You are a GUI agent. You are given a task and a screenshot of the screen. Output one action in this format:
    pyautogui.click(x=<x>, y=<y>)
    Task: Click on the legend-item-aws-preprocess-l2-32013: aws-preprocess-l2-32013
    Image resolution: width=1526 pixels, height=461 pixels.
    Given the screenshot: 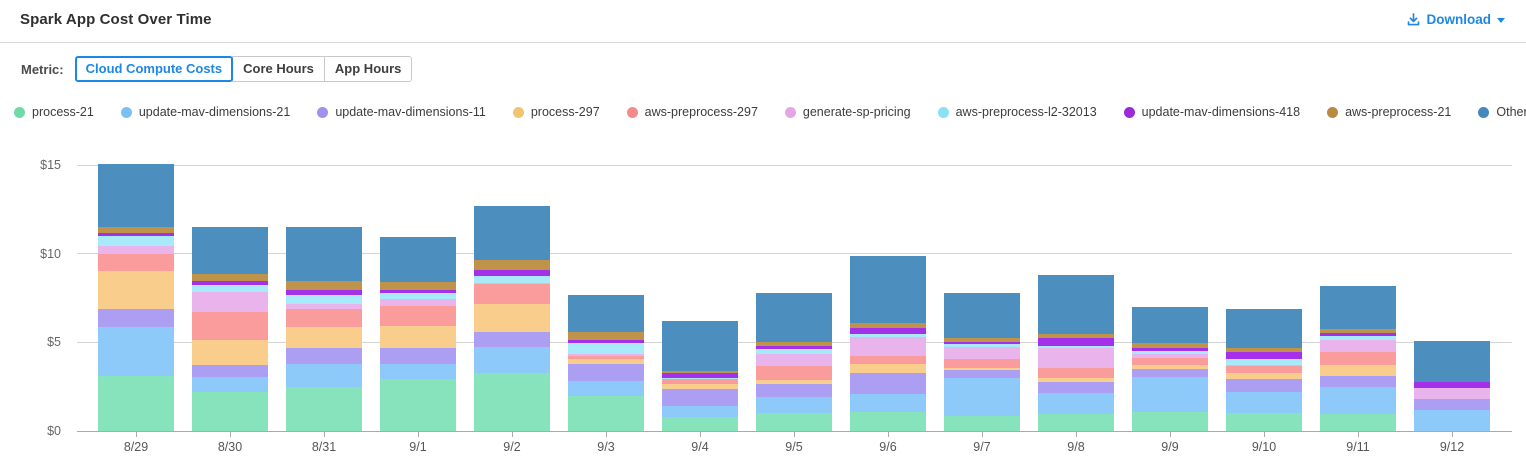 What is the action you would take?
    pyautogui.click(x=1017, y=112)
    